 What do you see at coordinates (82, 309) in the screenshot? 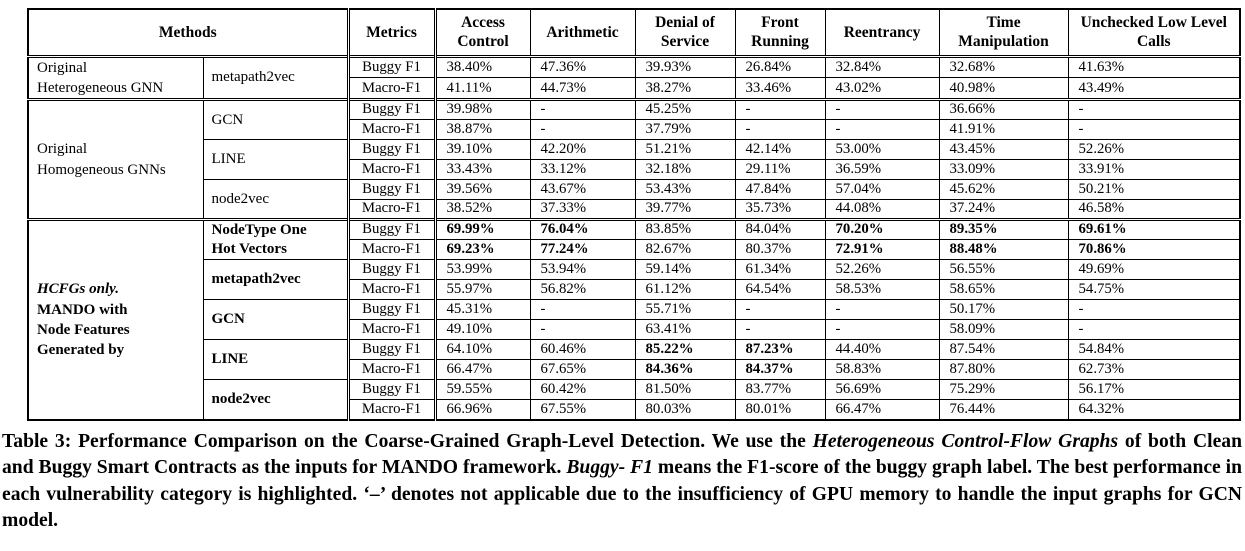
I see `group-label-line: MANDO with` at bounding box center [82, 309].